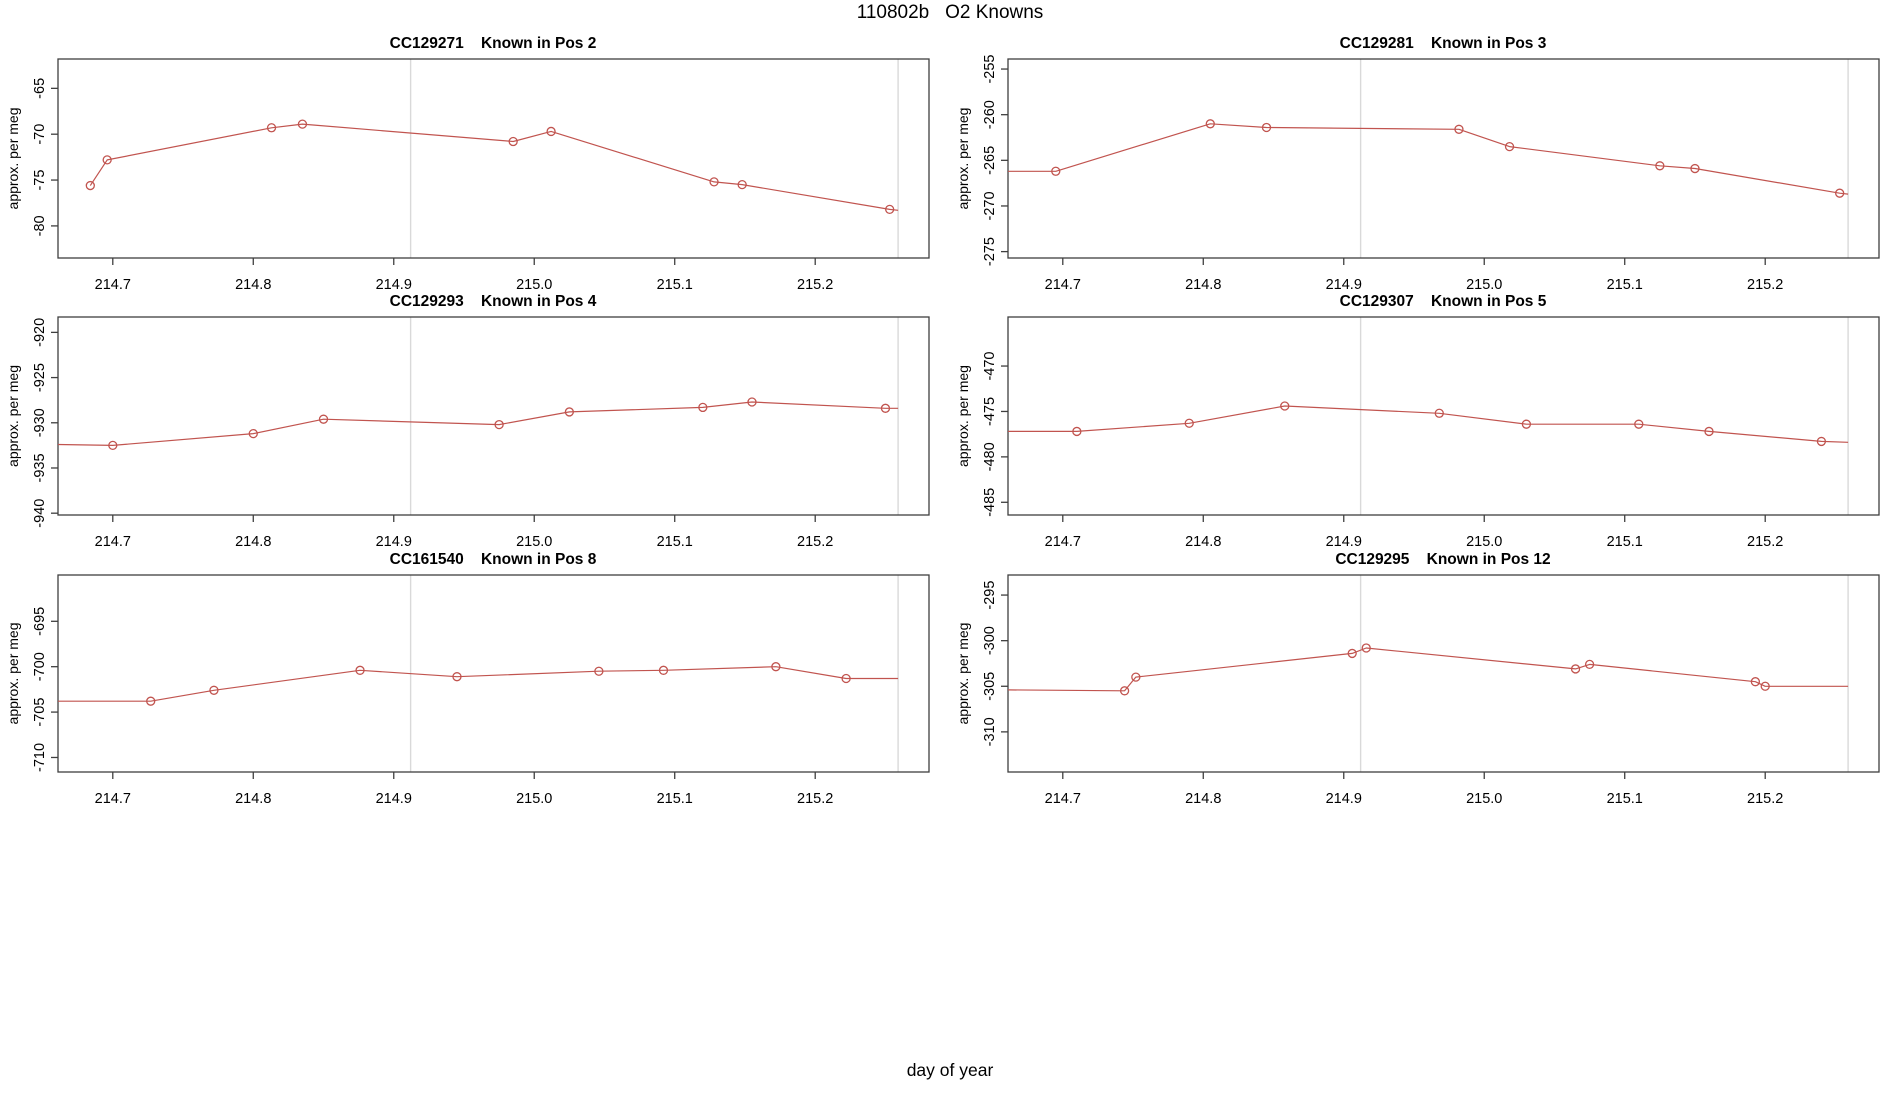 The height and width of the screenshot is (1100, 1900). Describe the element at coordinates (990, 160) in the screenshot. I see `y-tick-label: -265` at that location.